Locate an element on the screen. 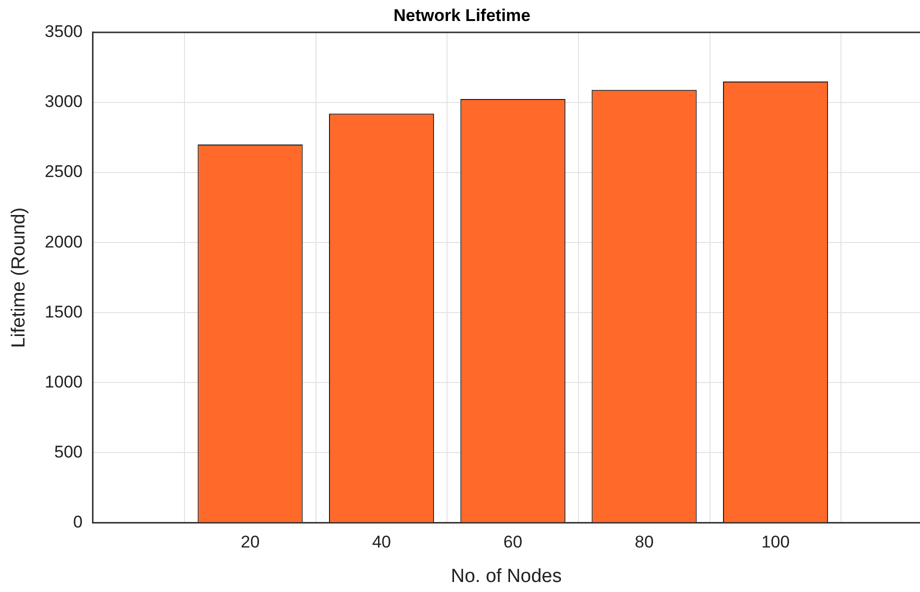 This screenshot has height=592, width=920. x-tick-label: 100 is located at coordinates (775, 542).